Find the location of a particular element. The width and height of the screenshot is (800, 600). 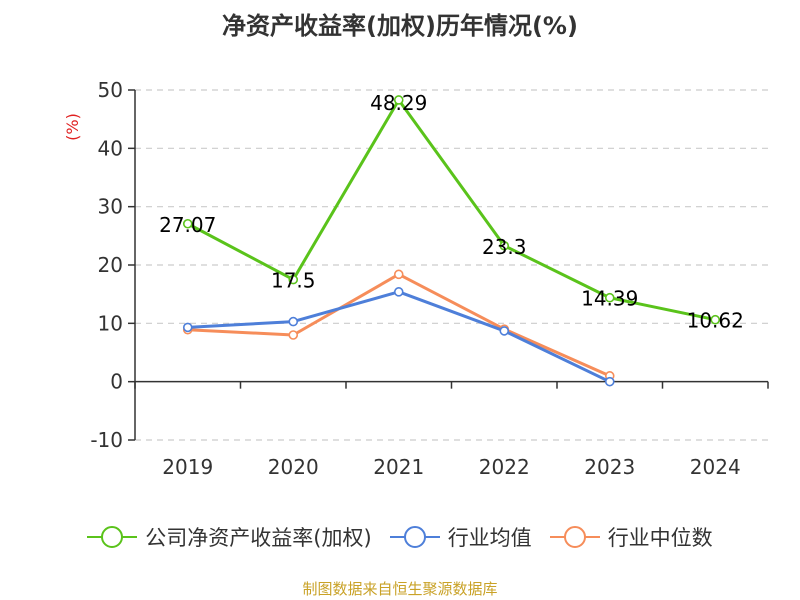

data-label: 48.29 is located at coordinates (398, 103).